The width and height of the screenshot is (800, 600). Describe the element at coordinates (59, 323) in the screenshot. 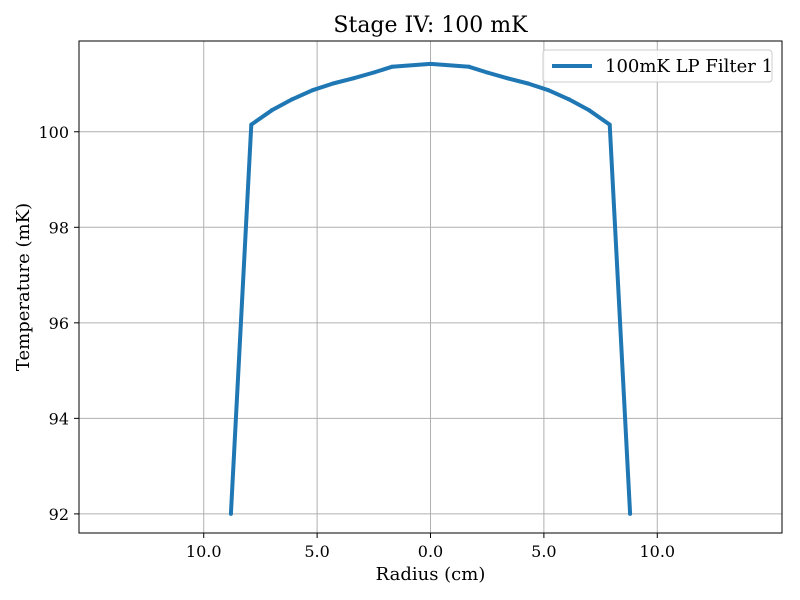

I see `y-tick-label: 96` at that location.